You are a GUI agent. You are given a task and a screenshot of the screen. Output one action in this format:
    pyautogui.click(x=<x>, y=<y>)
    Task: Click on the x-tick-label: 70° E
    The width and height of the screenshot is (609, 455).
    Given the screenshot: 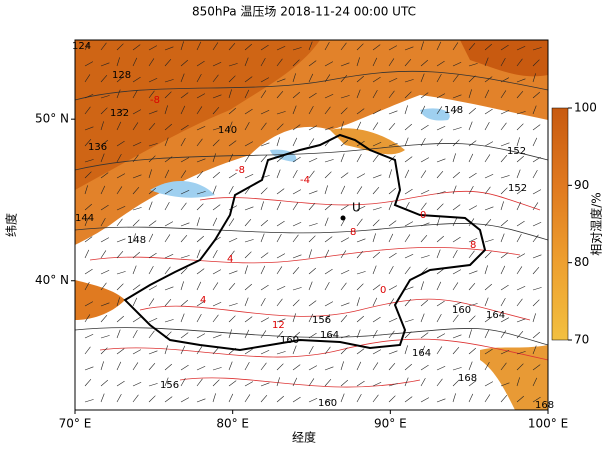 What is the action you would take?
    pyautogui.click(x=75, y=424)
    